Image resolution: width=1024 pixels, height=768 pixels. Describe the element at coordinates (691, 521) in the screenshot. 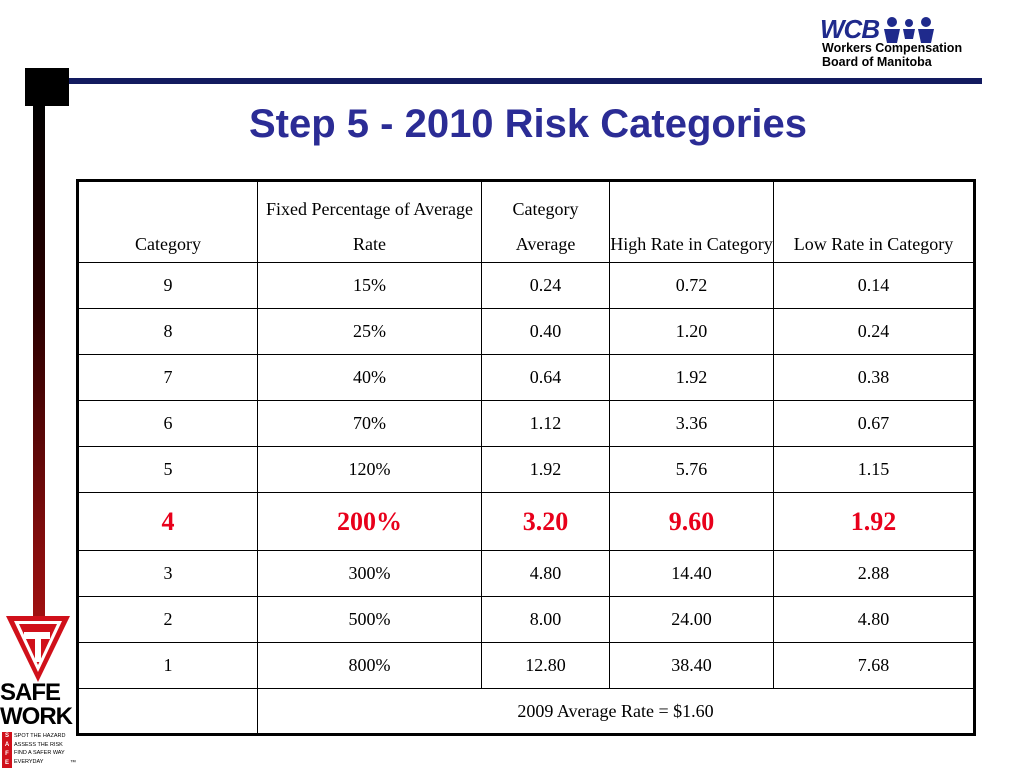

I see `cell-high-rate: 9.60` at that location.